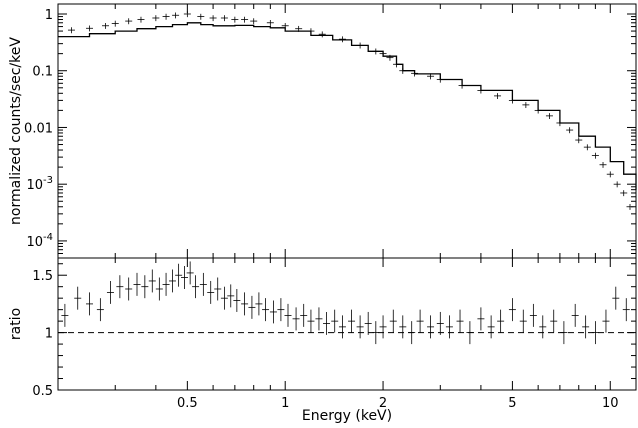  What do you see at coordinates (610, 403) in the screenshot?
I see `x-tick-label: 10` at bounding box center [610, 403].